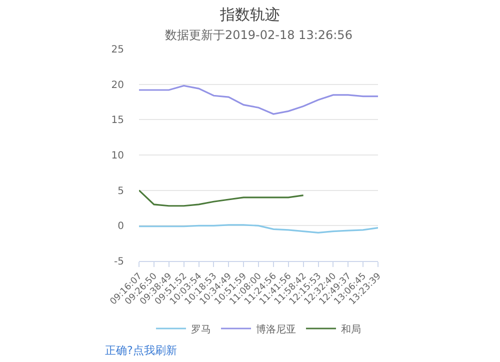 Image resolution: width=500 pixels, height=362 pixels. I want to click on y-tick-label: 20, so click(117, 85).